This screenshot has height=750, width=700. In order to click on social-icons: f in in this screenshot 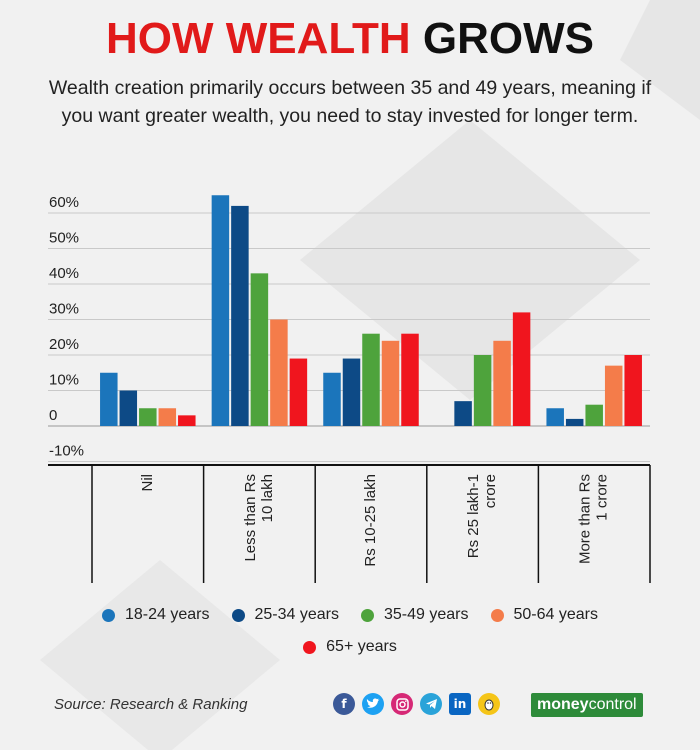, I will do `click(416, 704)`.